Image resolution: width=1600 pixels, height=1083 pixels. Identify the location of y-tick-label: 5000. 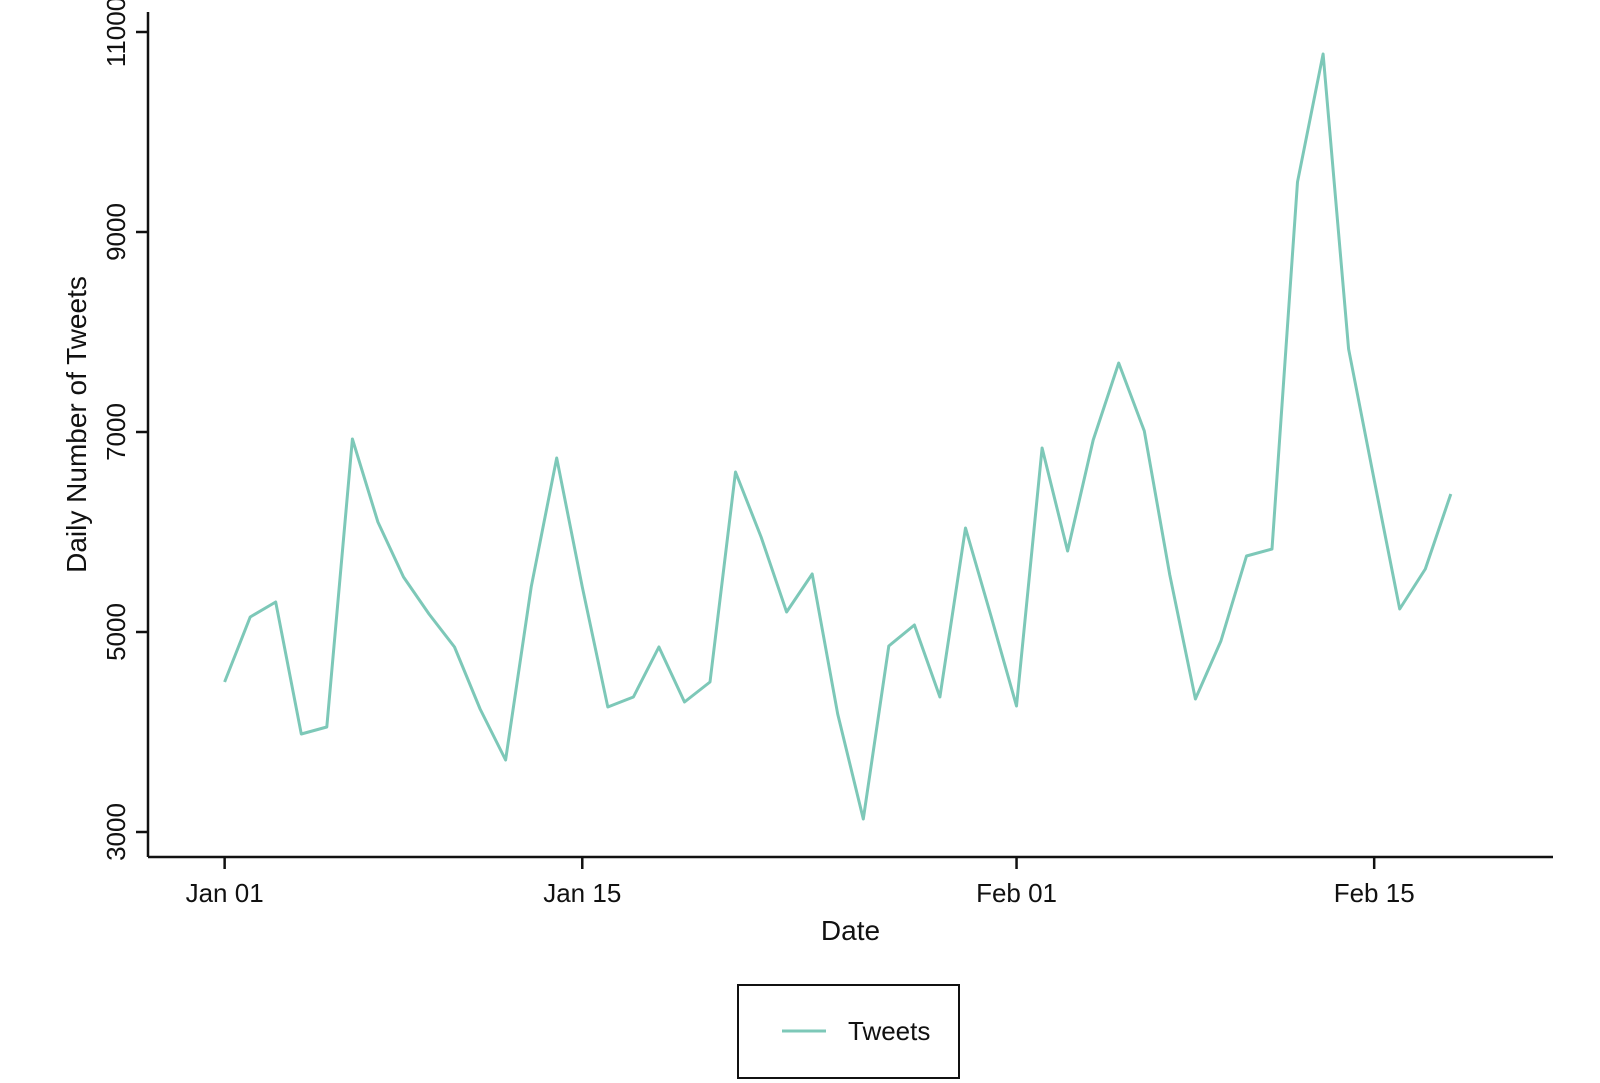
(116, 632).